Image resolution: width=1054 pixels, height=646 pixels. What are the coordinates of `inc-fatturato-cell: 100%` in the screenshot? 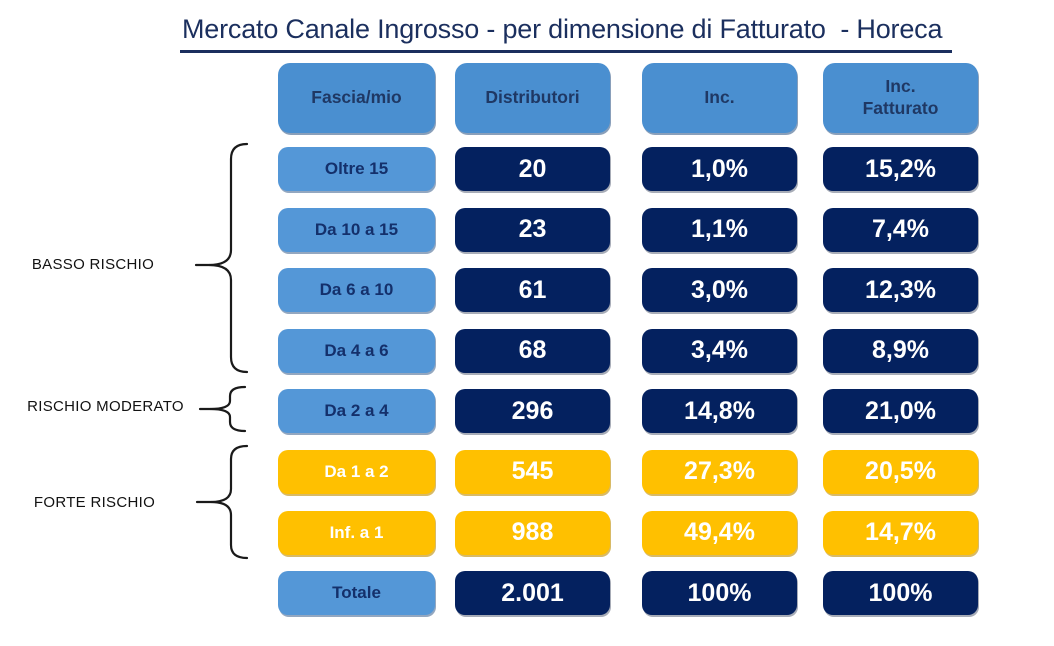 It's located at (900, 593).